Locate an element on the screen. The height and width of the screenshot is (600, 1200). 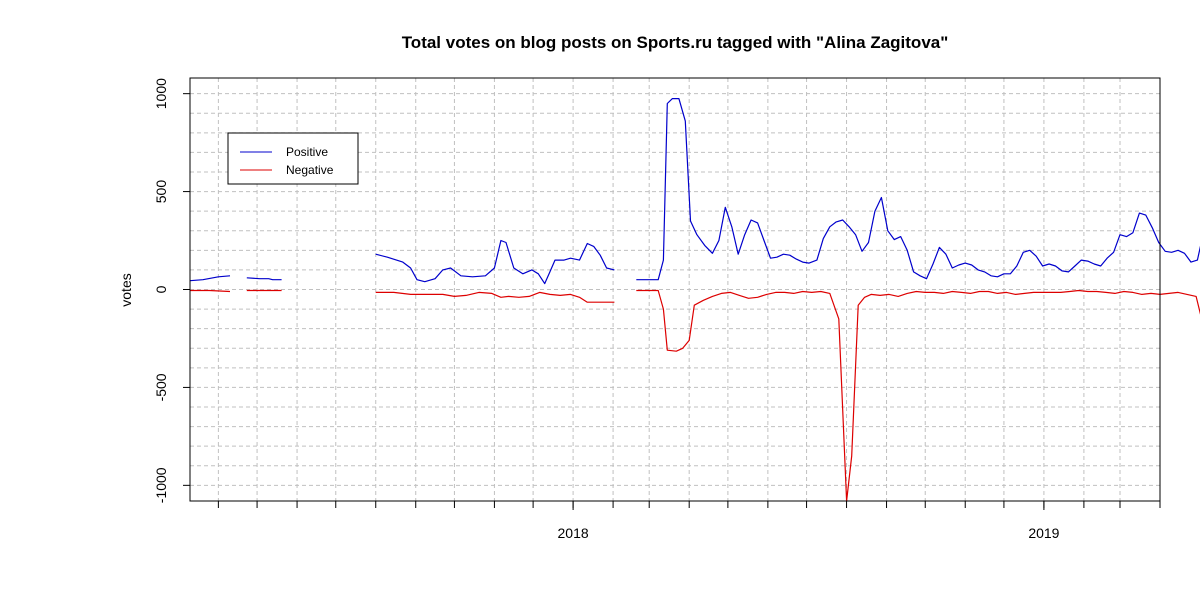
y-tick-label: 500 is located at coordinates (161, 192).